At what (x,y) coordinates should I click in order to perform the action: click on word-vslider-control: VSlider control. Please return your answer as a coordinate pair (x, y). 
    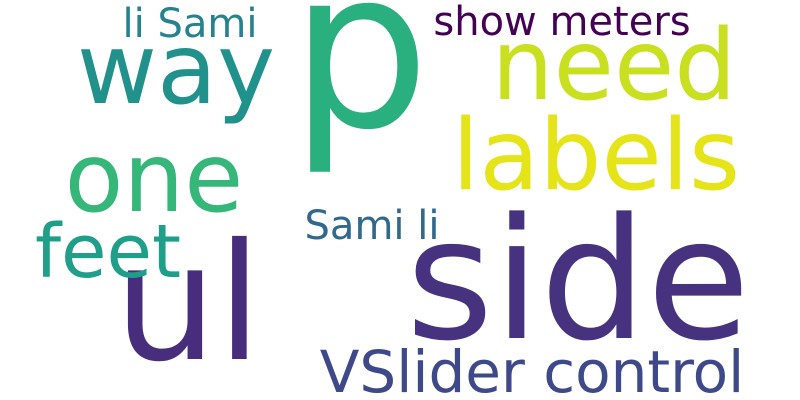
    Looking at the image, I should click on (532, 369).